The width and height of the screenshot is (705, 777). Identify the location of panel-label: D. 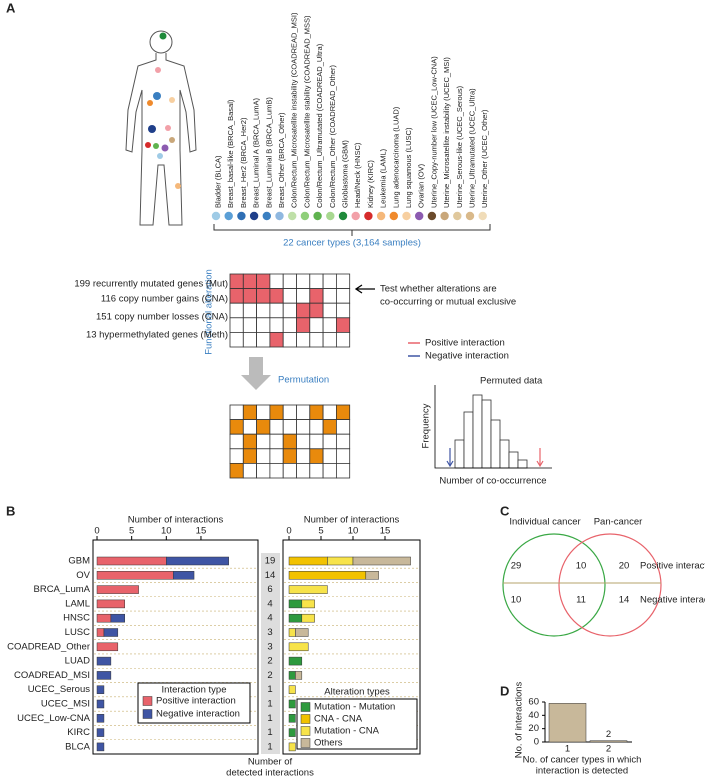
(504, 690).